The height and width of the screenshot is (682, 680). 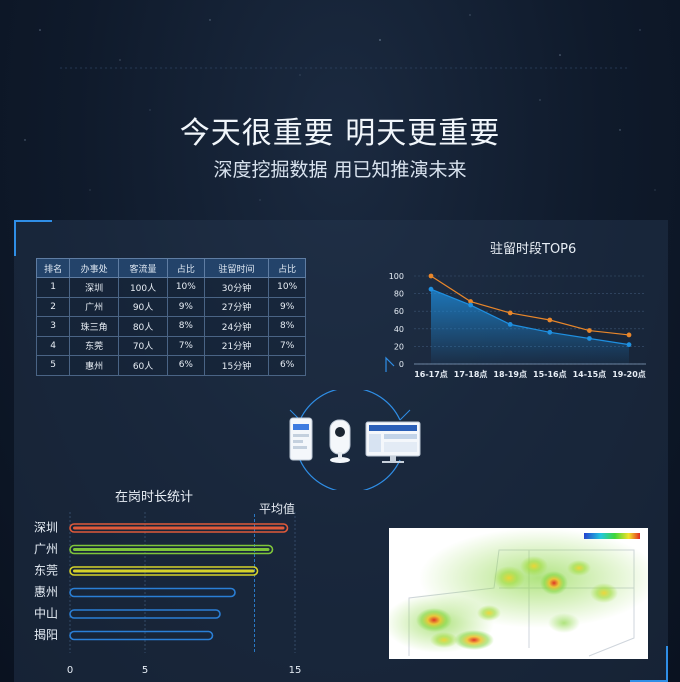 What do you see at coordinates (393, 442) in the screenshot?
I see `monitor-icon` at bounding box center [393, 442].